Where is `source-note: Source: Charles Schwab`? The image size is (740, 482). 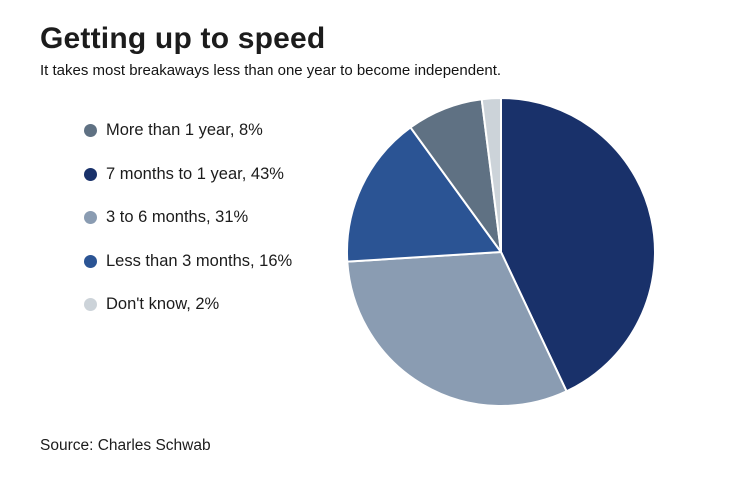 source-note: Source: Charles Schwab is located at coordinates (125, 445).